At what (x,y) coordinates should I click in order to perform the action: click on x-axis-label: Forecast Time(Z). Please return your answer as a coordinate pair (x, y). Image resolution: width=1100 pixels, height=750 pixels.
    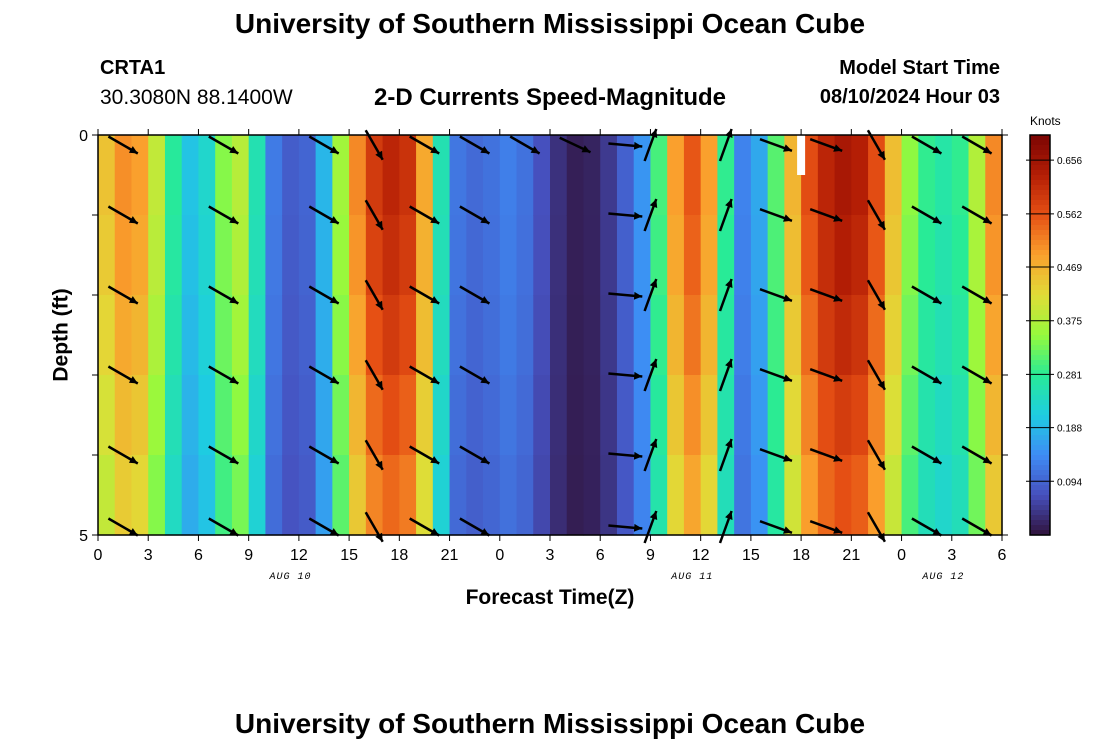
    Looking at the image, I should click on (550, 597).